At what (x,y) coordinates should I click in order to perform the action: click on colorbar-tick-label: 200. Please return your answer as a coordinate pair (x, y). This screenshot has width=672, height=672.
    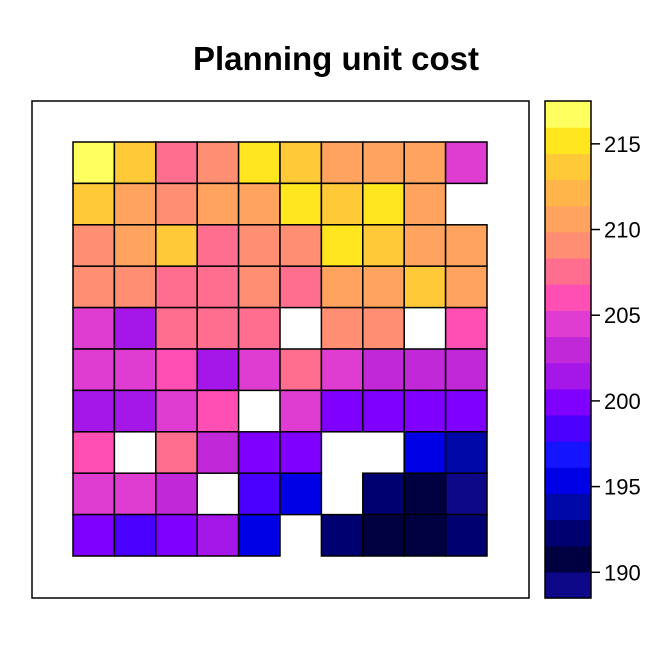
    Looking at the image, I should click on (622, 401).